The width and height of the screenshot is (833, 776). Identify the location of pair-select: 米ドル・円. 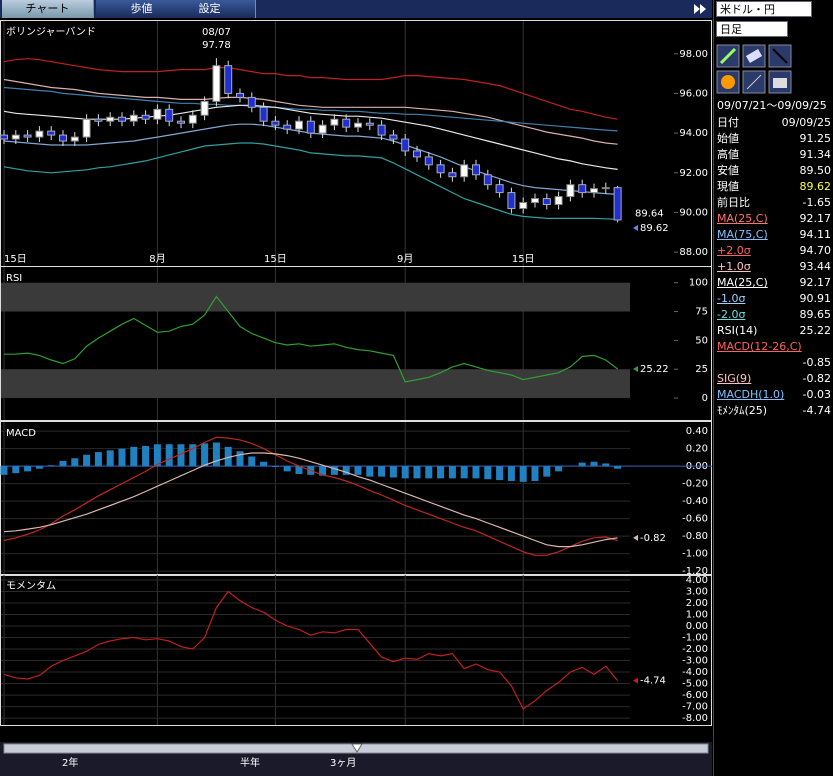
(764, 9).